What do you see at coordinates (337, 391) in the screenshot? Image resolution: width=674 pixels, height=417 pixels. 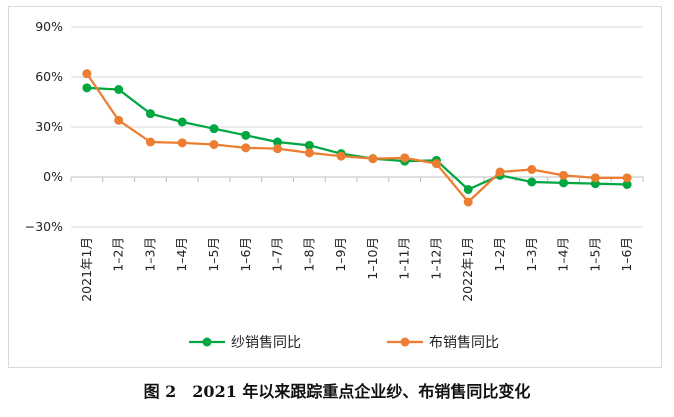 I see `figure-caption: 图 2 2021 年以来跟踪重点企业纱、布销售同比变化` at bounding box center [337, 391].